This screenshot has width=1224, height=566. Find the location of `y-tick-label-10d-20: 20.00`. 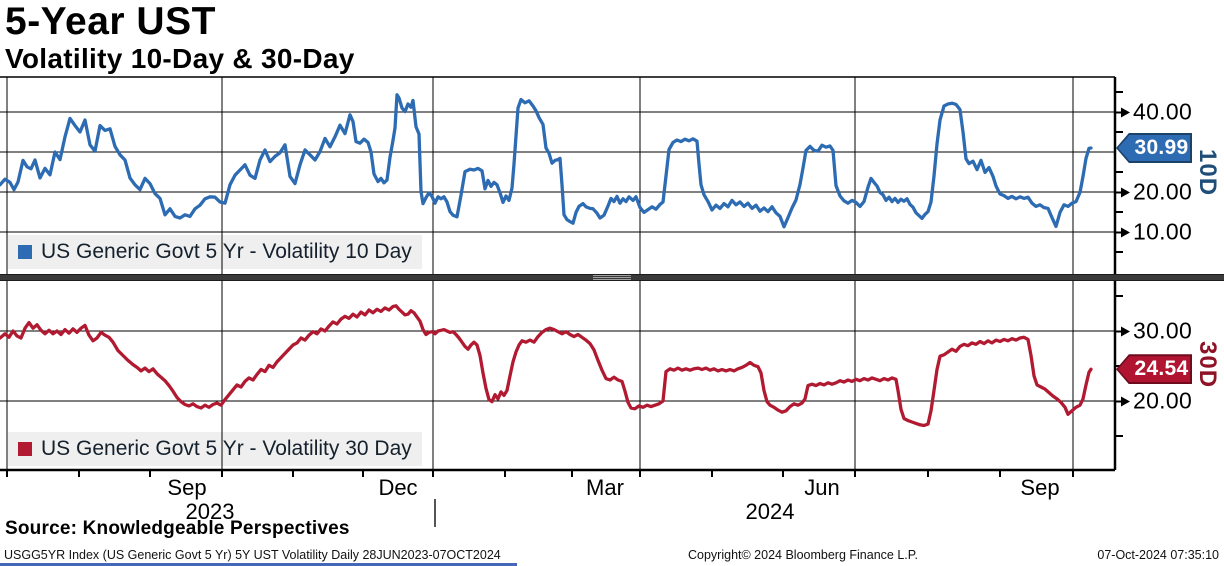

y-tick-label-10d-20: 20.00 is located at coordinates (1153, 192).